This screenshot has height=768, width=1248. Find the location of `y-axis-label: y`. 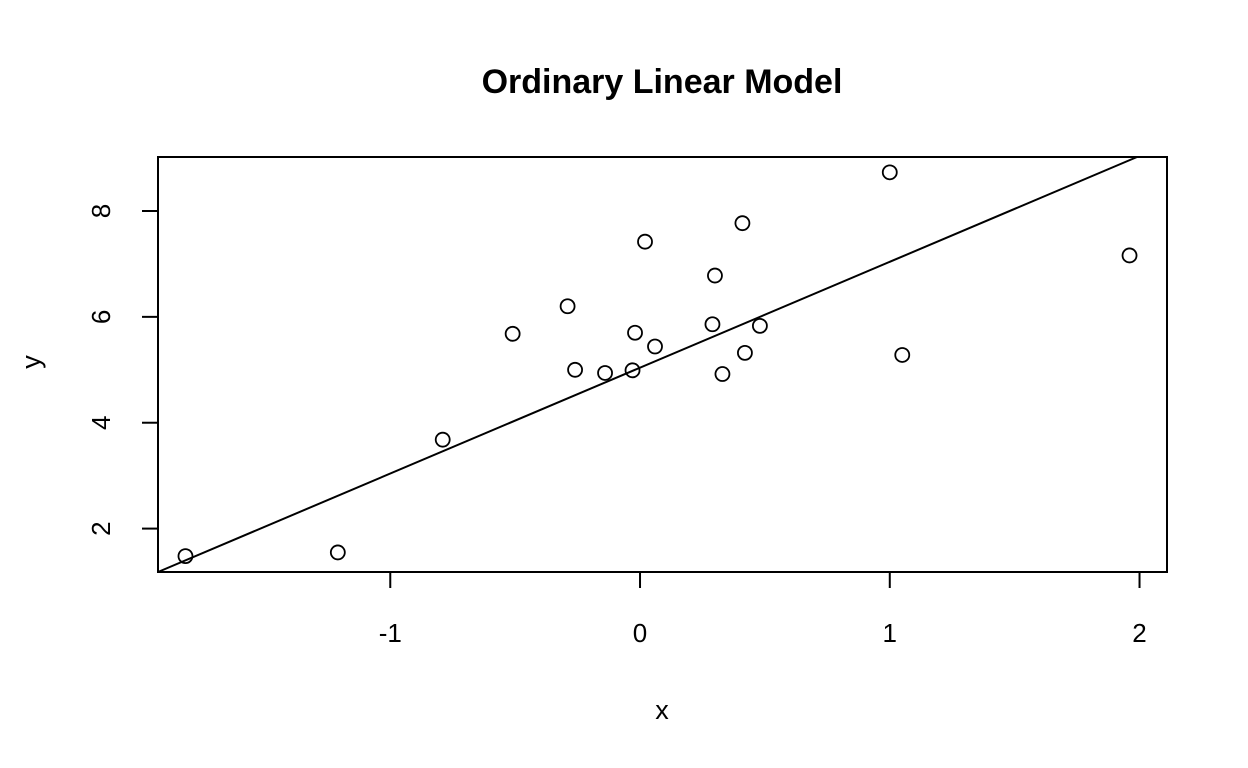

y-axis-label: y is located at coordinates (31, 362).